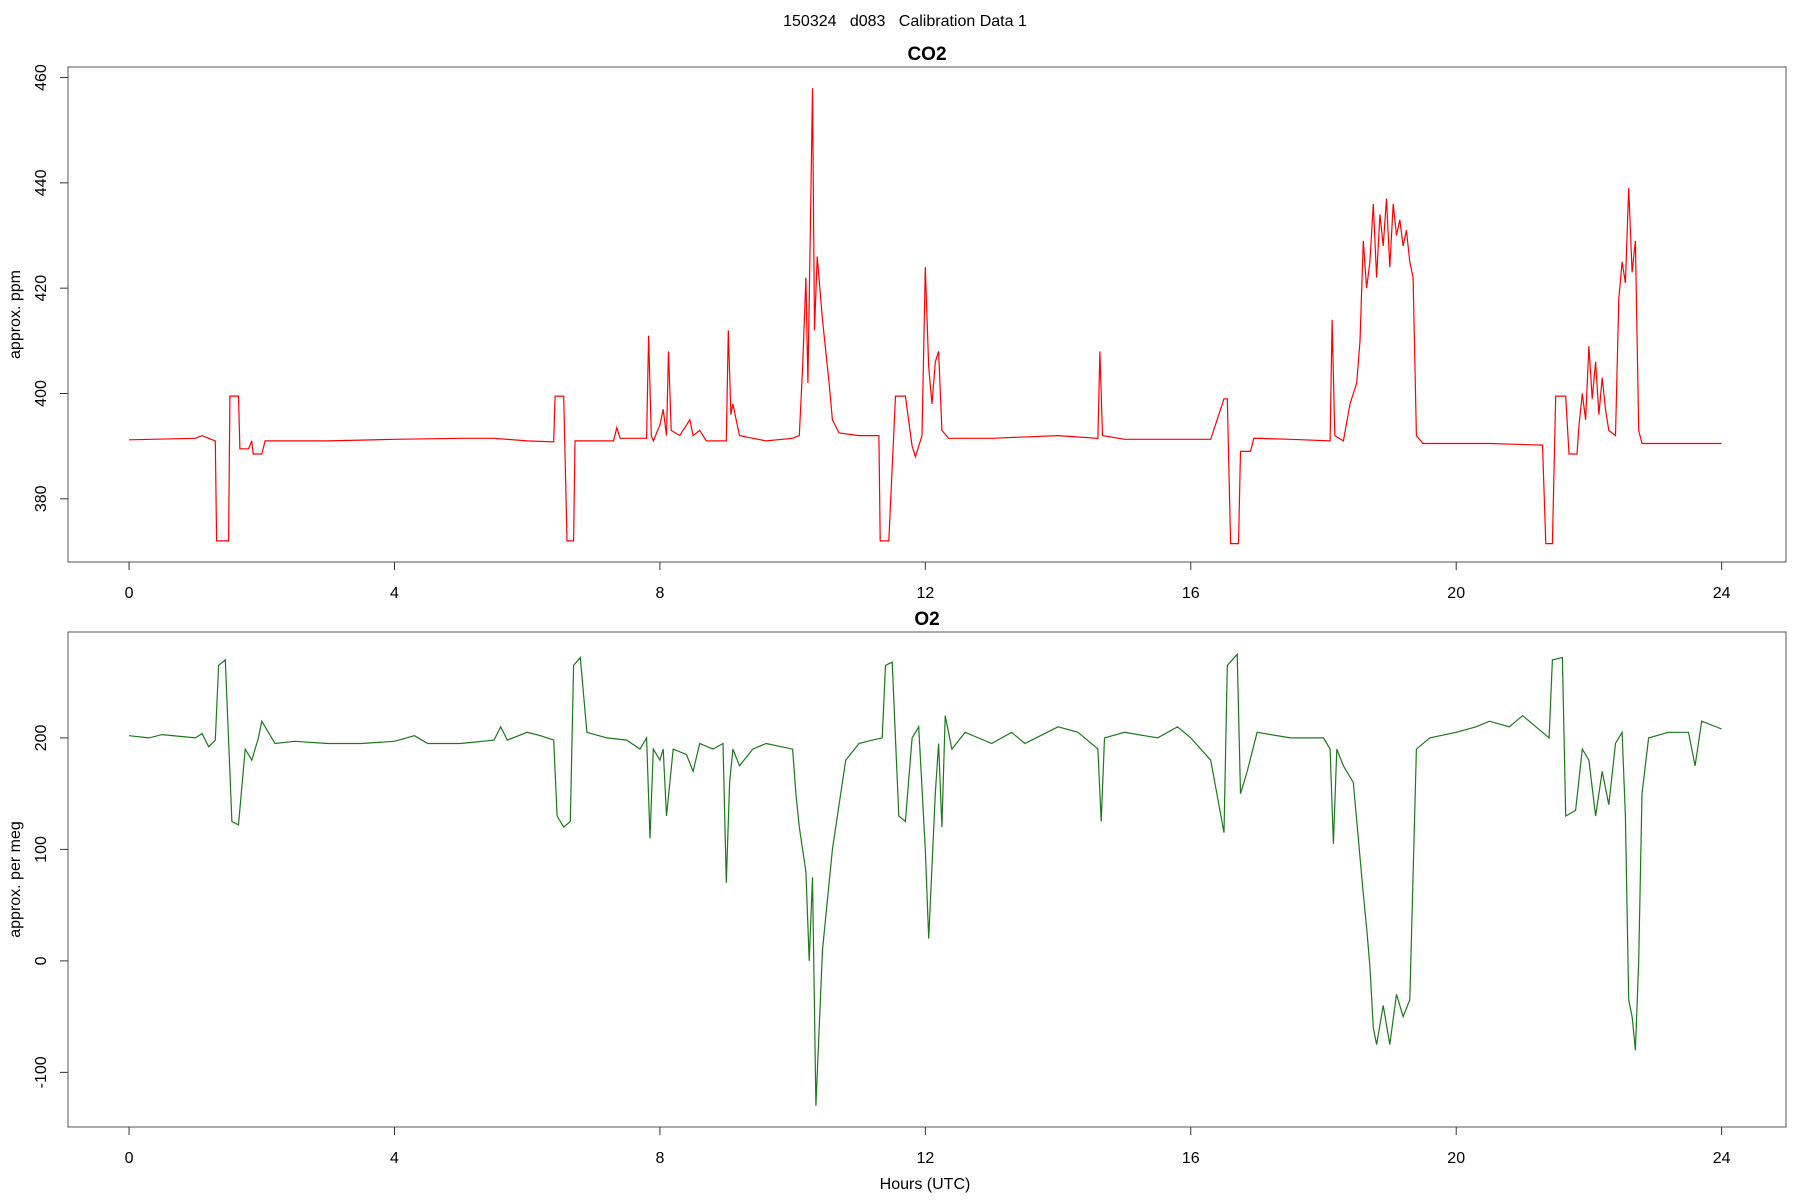 This screenshot has height=1200, width=1800. I want to click on y-axis-label: approx. ppm, so click(15, 314).